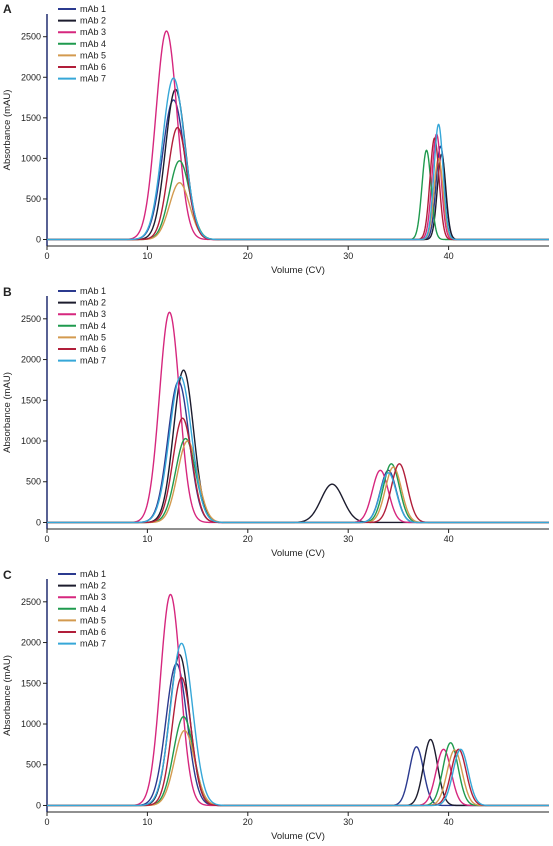 This screenshot has height=846, width=553. Describe the element at coordinates (7, 575) in the screenshot. I see `panel-label: C` at that location.